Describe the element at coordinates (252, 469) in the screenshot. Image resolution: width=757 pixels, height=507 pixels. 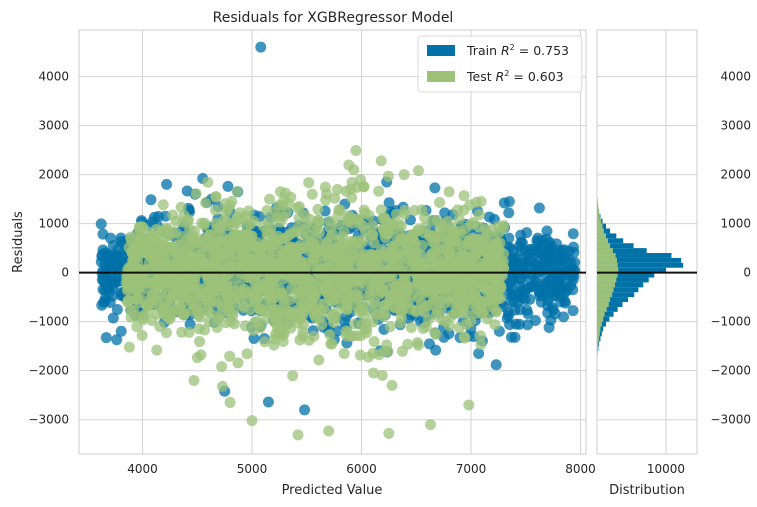
I see `x-tick-label: 5000` at that location.